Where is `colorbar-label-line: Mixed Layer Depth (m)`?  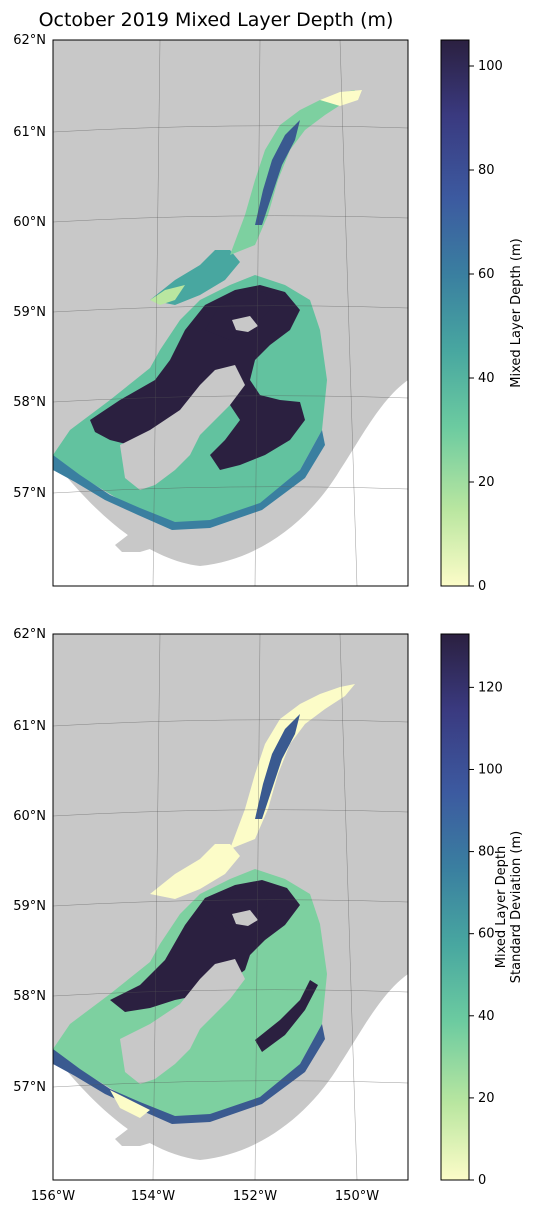
colorbar-label-line: Mixed Layer Depth (m) is located at coordinates (516, 312).